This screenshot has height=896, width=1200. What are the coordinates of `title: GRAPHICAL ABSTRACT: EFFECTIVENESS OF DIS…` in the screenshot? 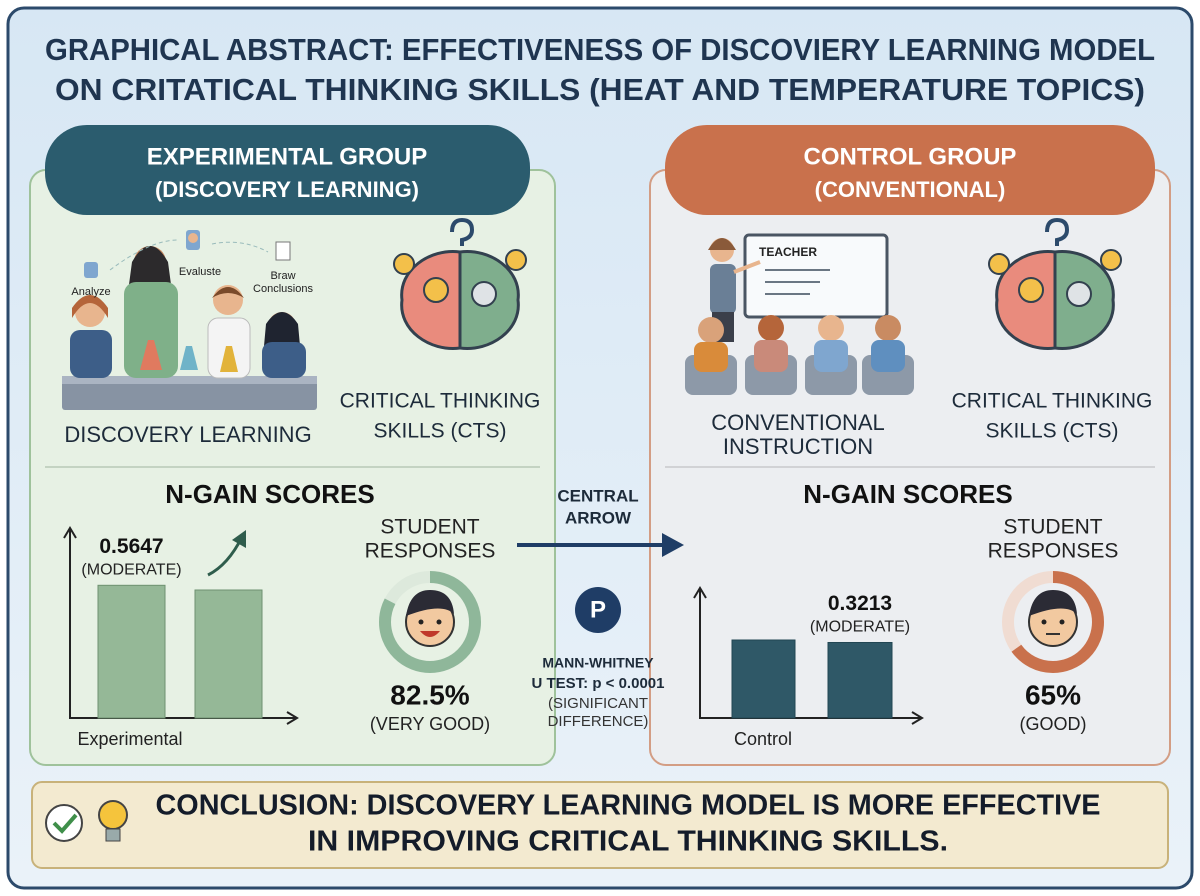 It's located at (600, 49).